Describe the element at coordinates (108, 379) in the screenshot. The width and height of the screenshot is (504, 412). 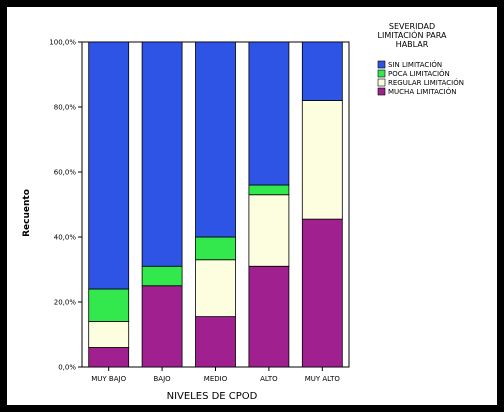
I see `x-tick-label: MUY BAJO` at that location.